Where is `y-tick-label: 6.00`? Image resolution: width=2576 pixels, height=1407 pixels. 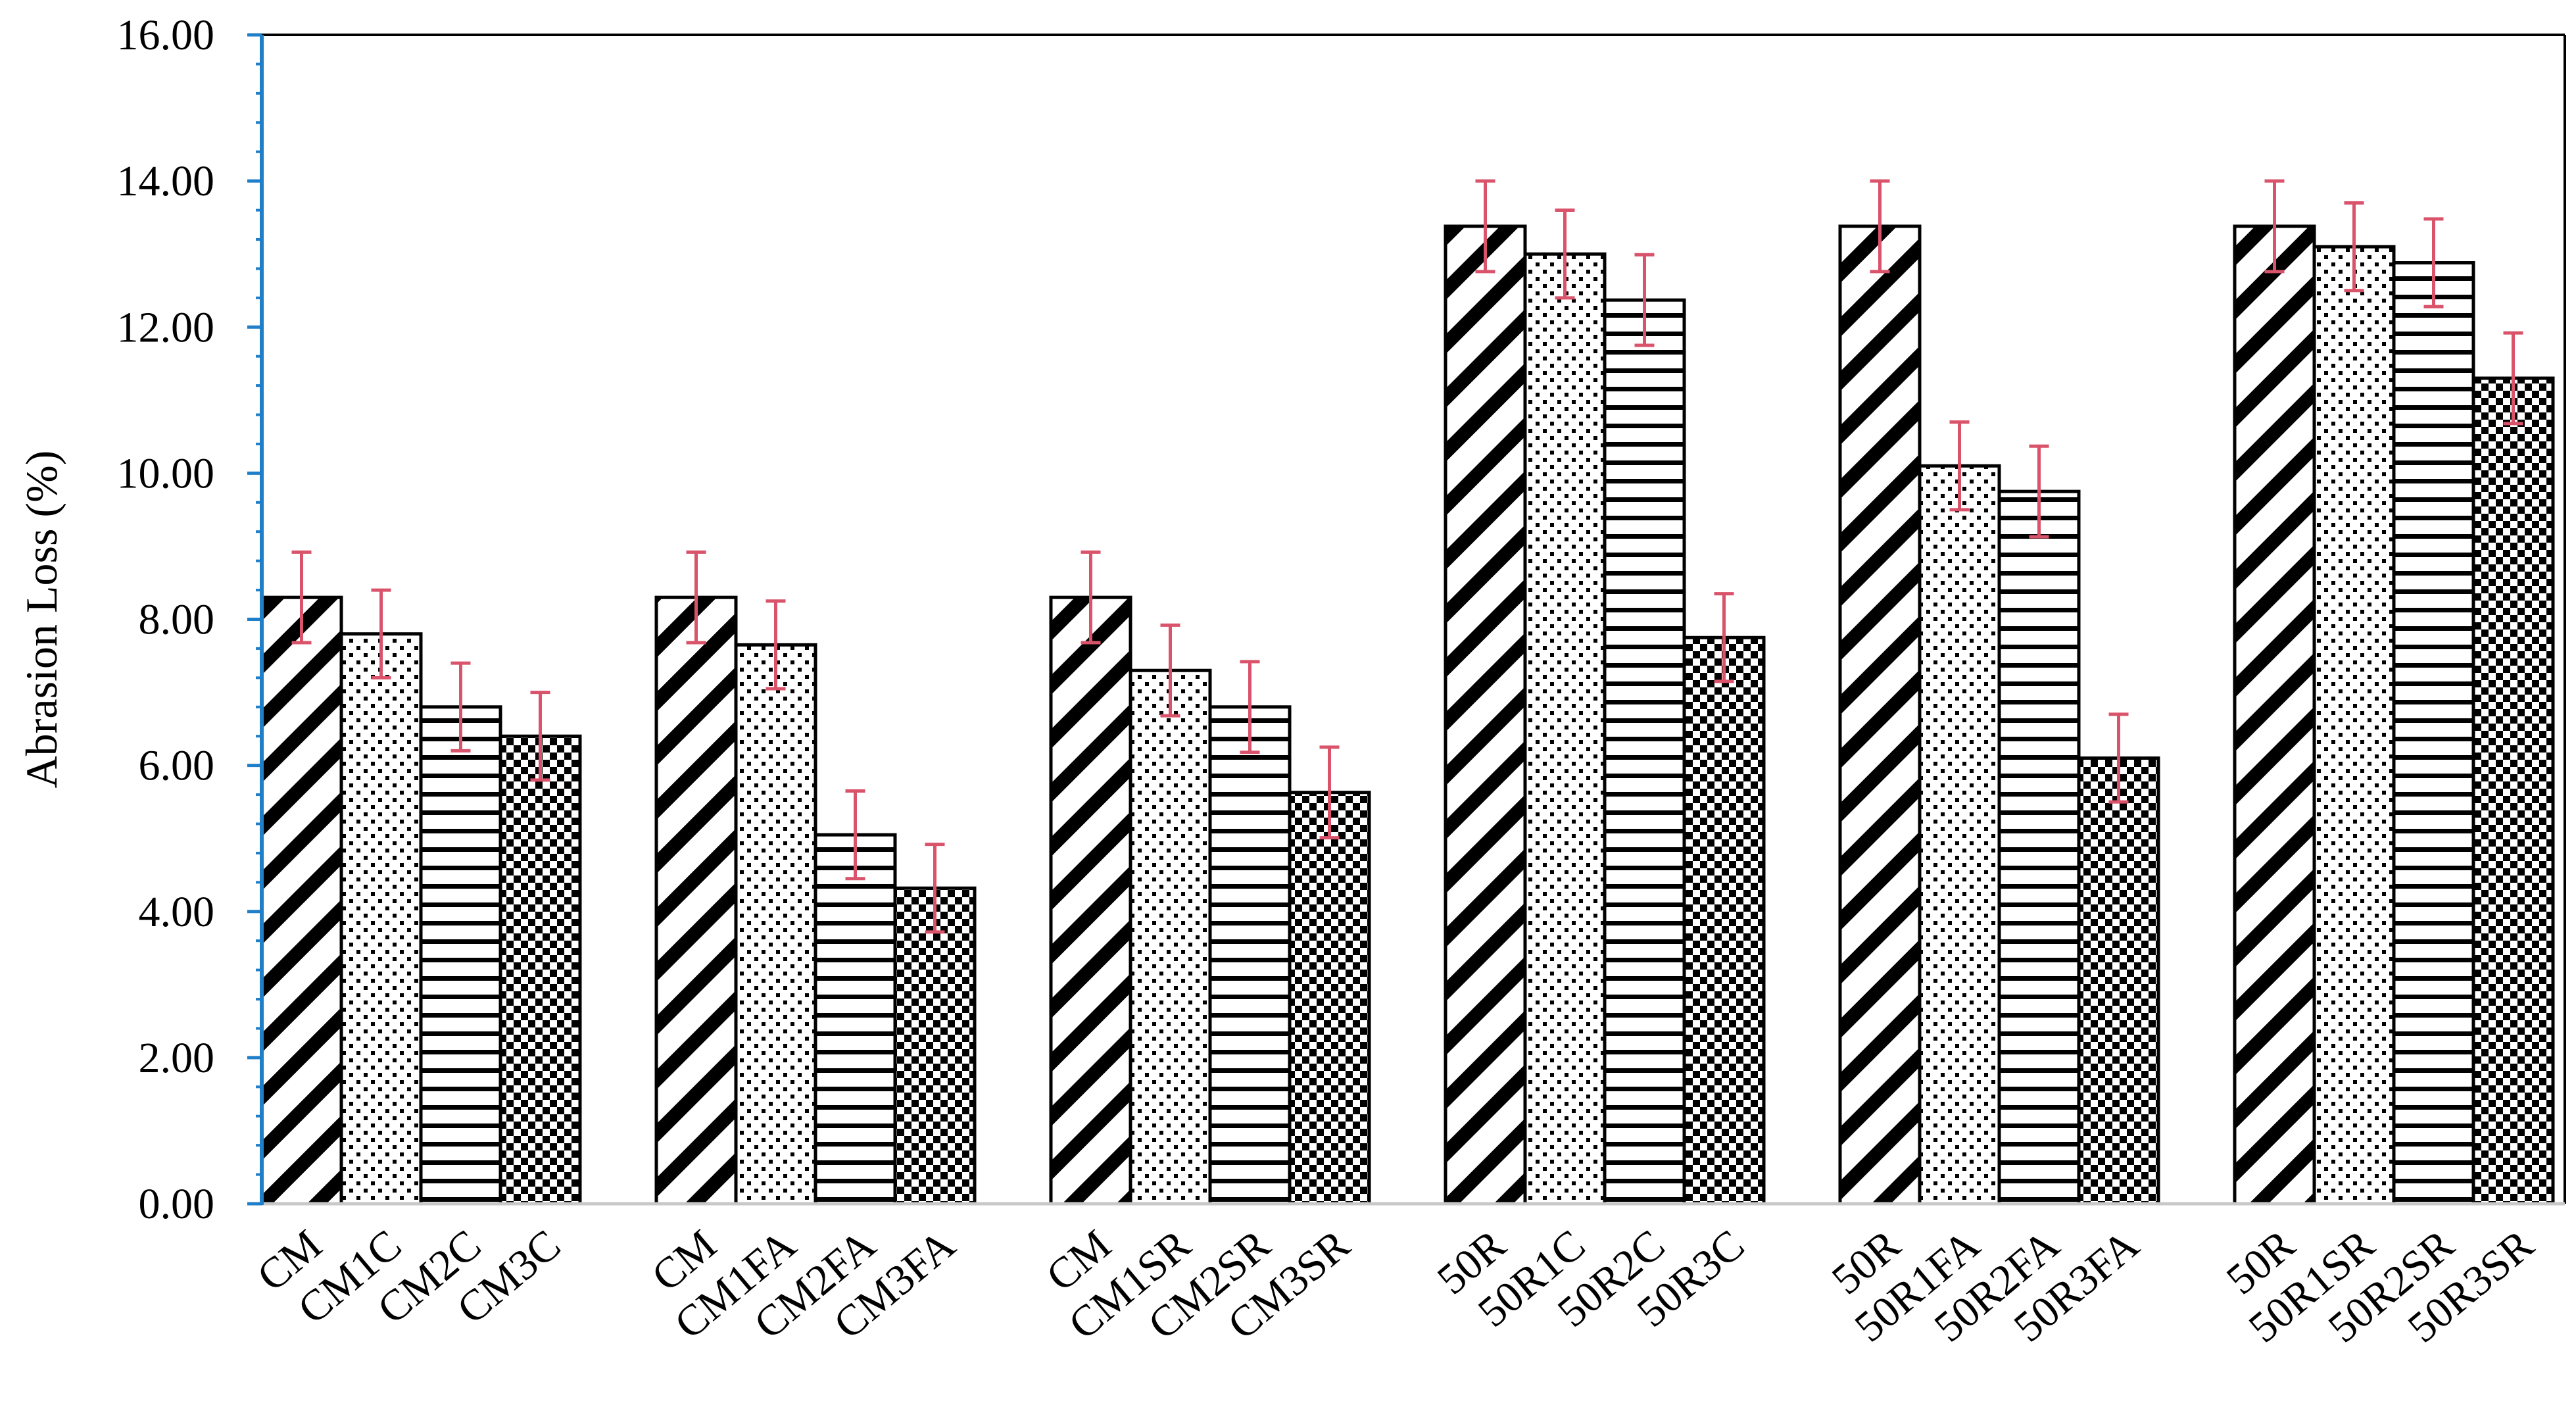
y-tick-label: 6.00 is located at coordinates (177, 766).